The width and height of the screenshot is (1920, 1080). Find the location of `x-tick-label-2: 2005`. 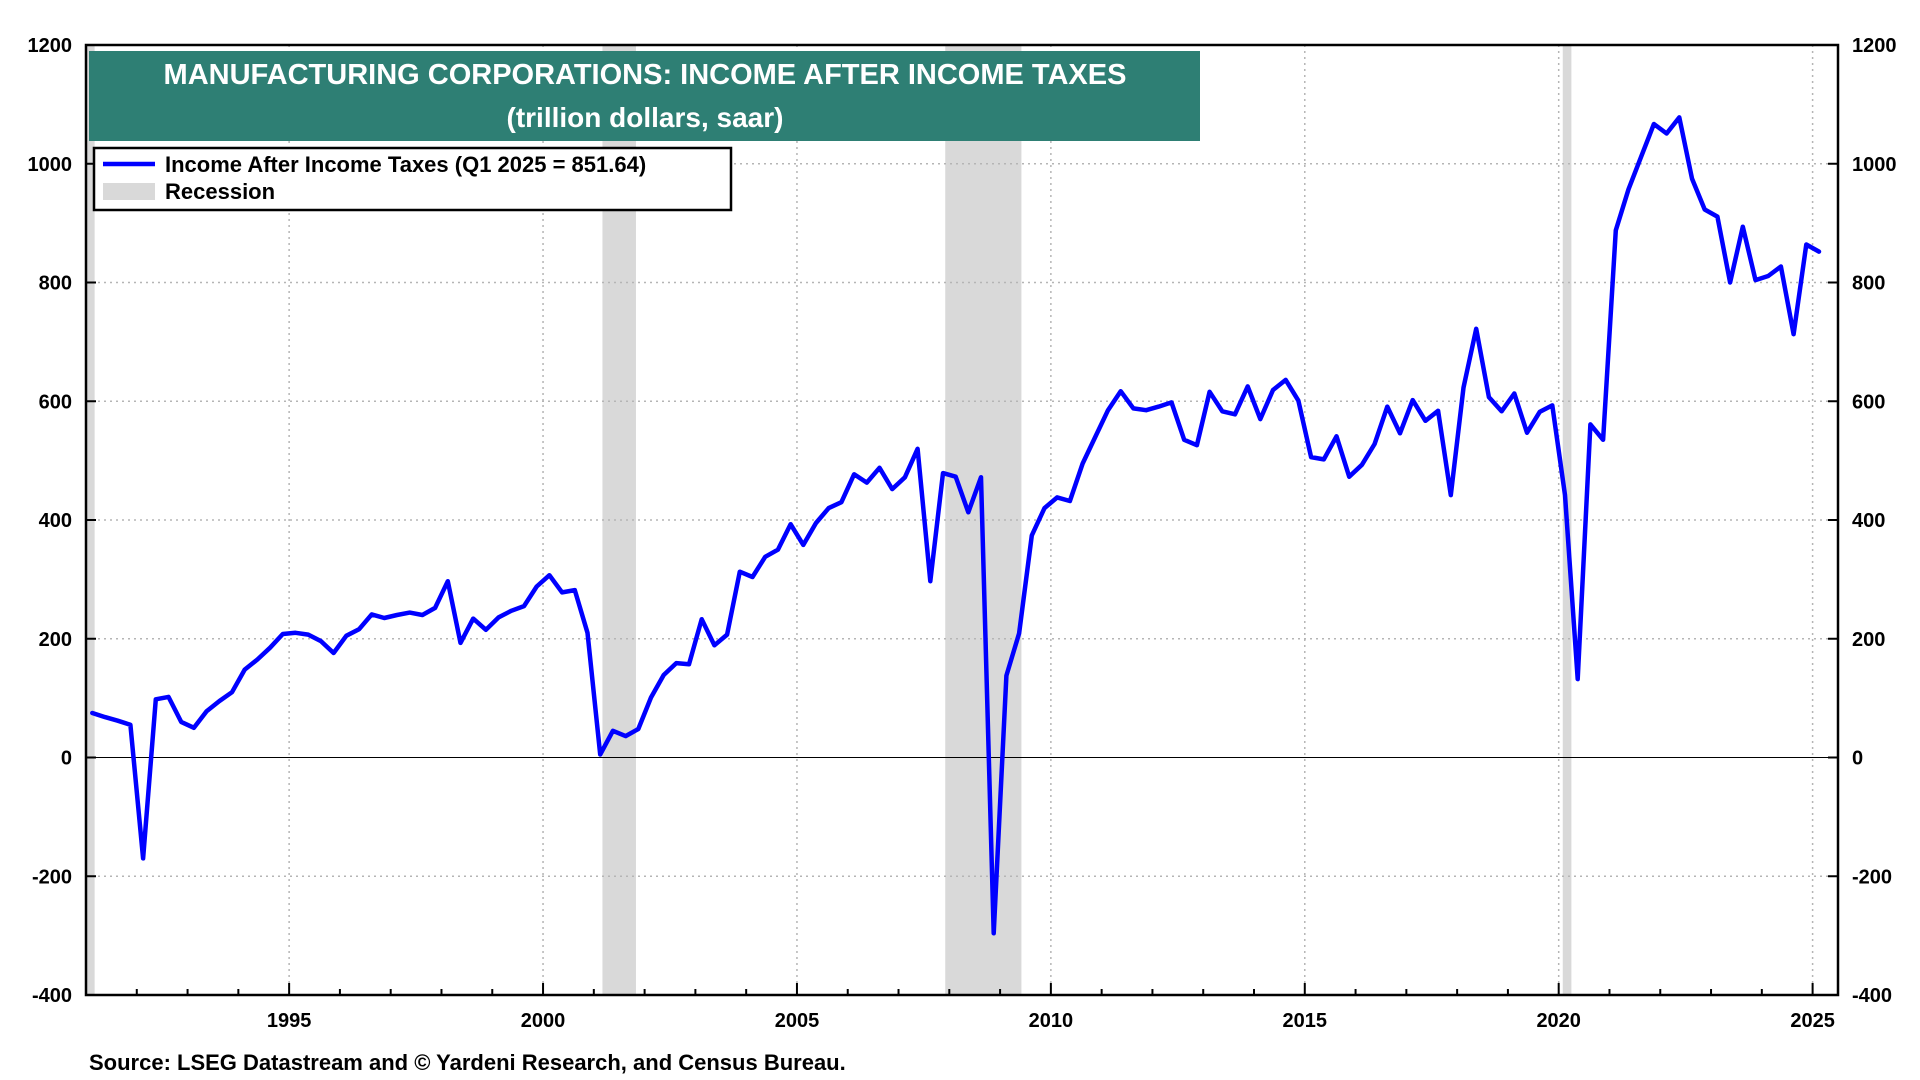

x-tick-label-2: 2005 is located at coordinates (797, 1021).